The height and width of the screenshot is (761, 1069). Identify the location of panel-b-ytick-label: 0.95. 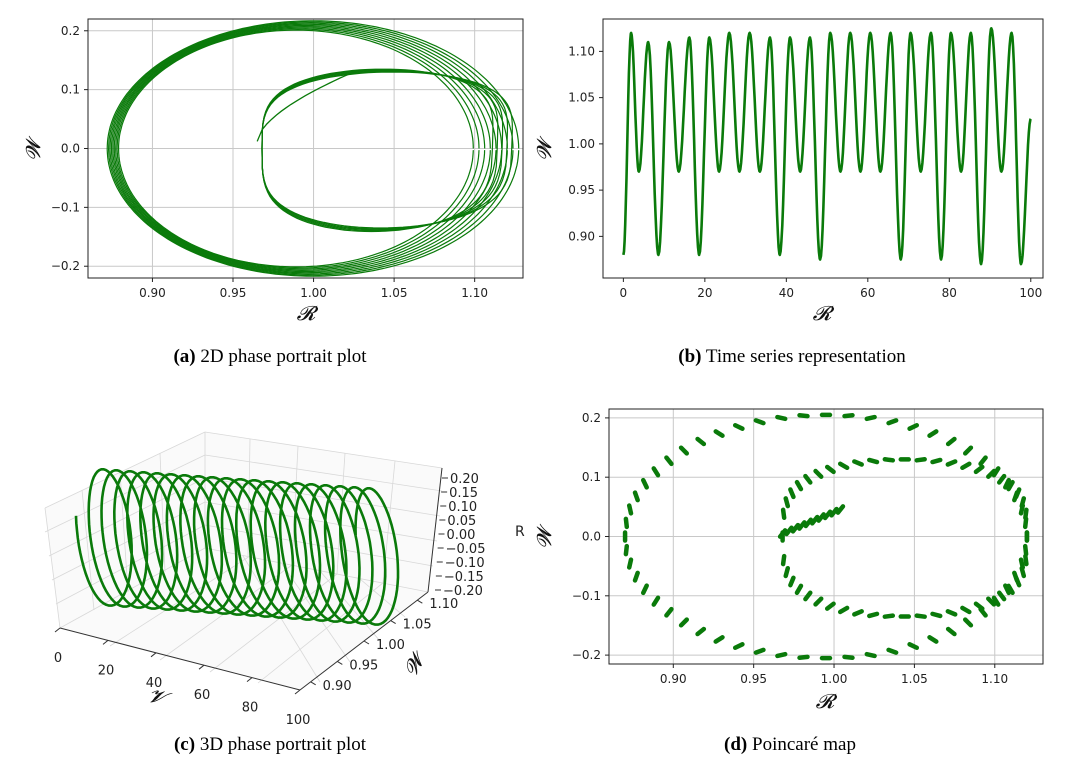
(581, 190).